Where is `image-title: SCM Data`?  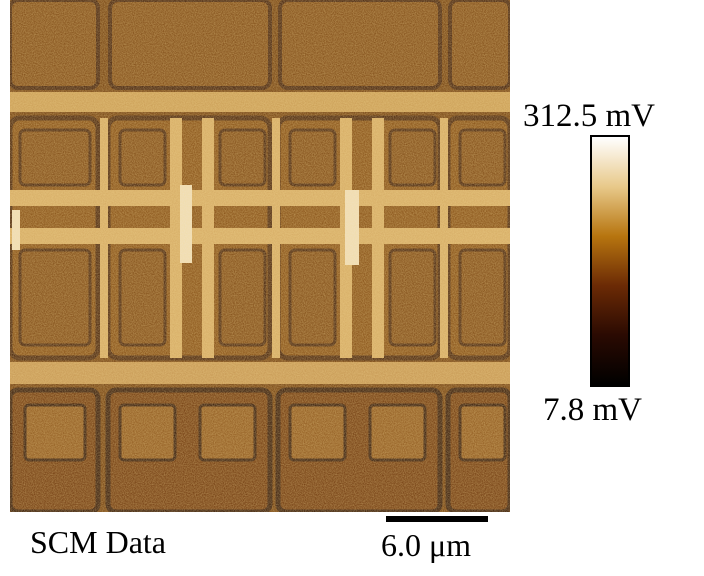
image-title: SCM Data is located at coordinates (98, 542).